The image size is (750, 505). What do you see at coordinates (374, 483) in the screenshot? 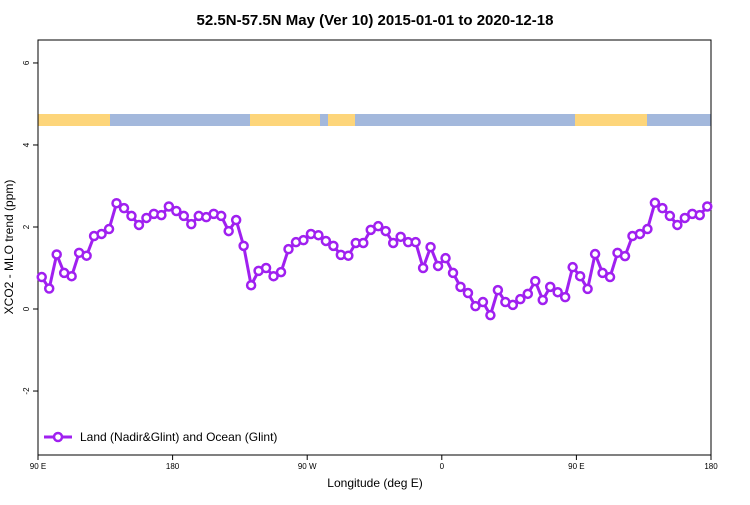
I see `x-axis-label: Longitude (deg E)` at bounding box center [374, 483].